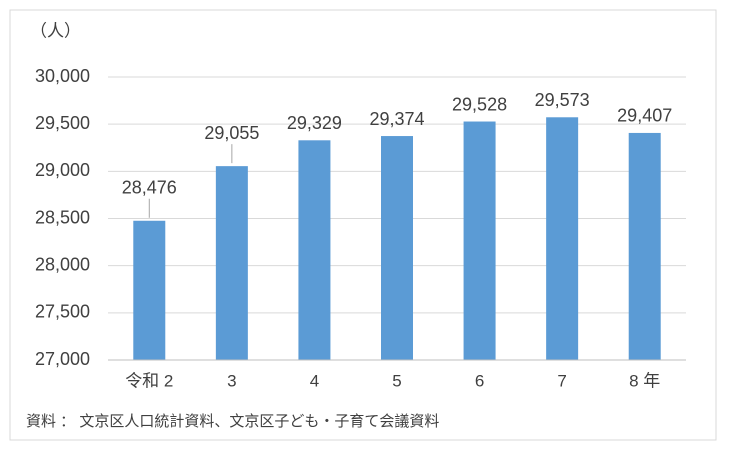 The width and height of the screenshot is (746, 449). I want to click on data-label: 29,055, so click(231, 133).